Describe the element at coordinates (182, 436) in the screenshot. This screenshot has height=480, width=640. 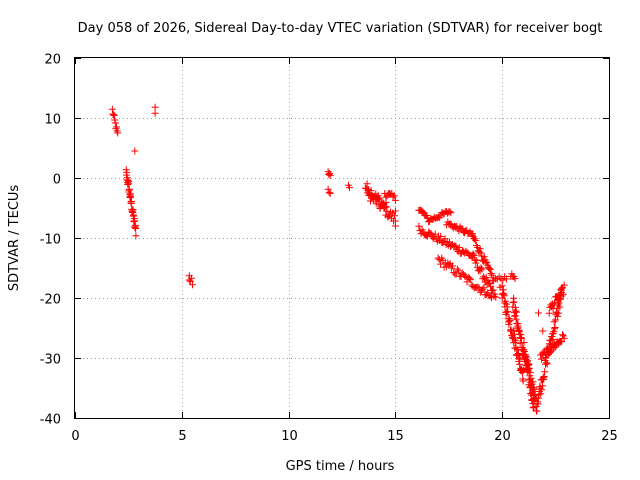
I see `x-tick-label: 5` at that location.